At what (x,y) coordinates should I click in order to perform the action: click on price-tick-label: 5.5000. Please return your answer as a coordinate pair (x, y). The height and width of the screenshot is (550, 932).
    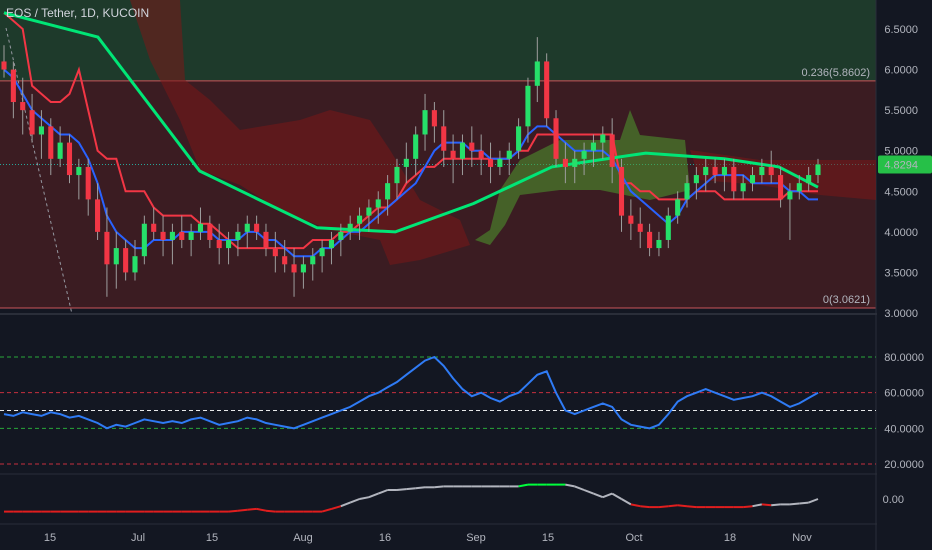
    Looking at the image, I should click on (901, 111).